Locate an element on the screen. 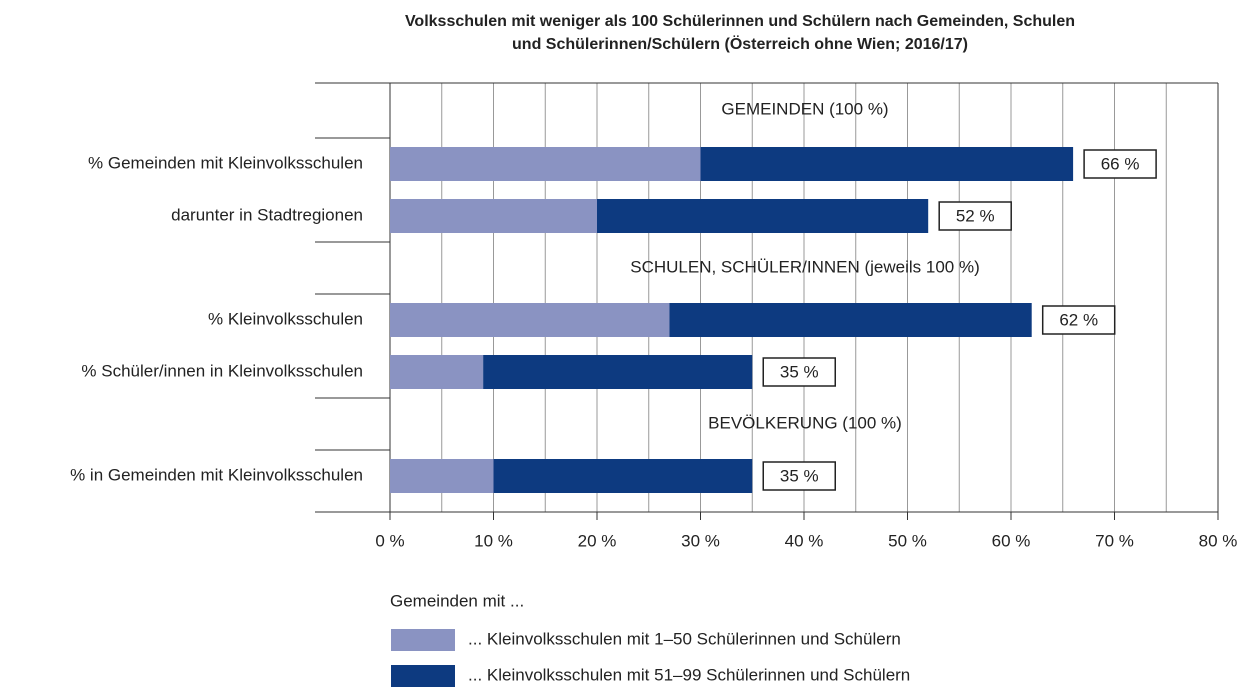  y-tick-label: % Kleinvolksschulen is located at coordinates (285, 318).